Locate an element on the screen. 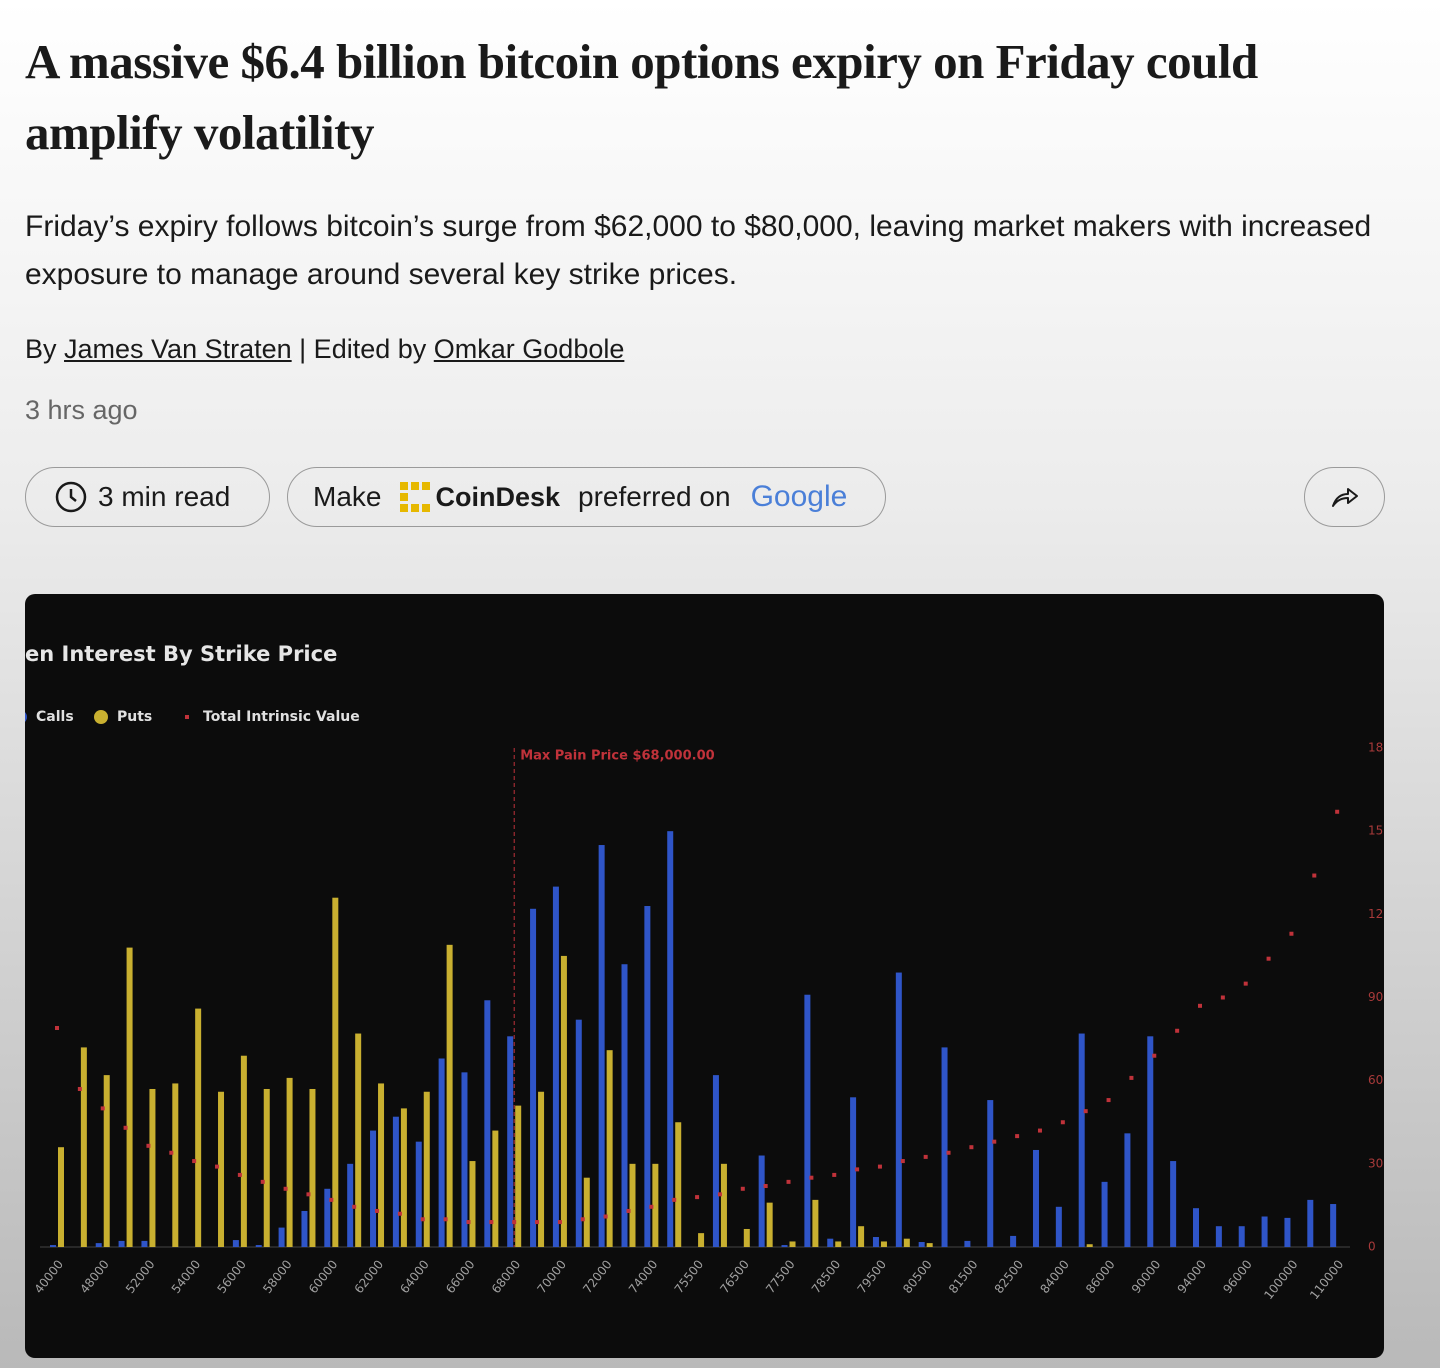  x-tick-label: 60000 is located at coordinates (323, 1276).